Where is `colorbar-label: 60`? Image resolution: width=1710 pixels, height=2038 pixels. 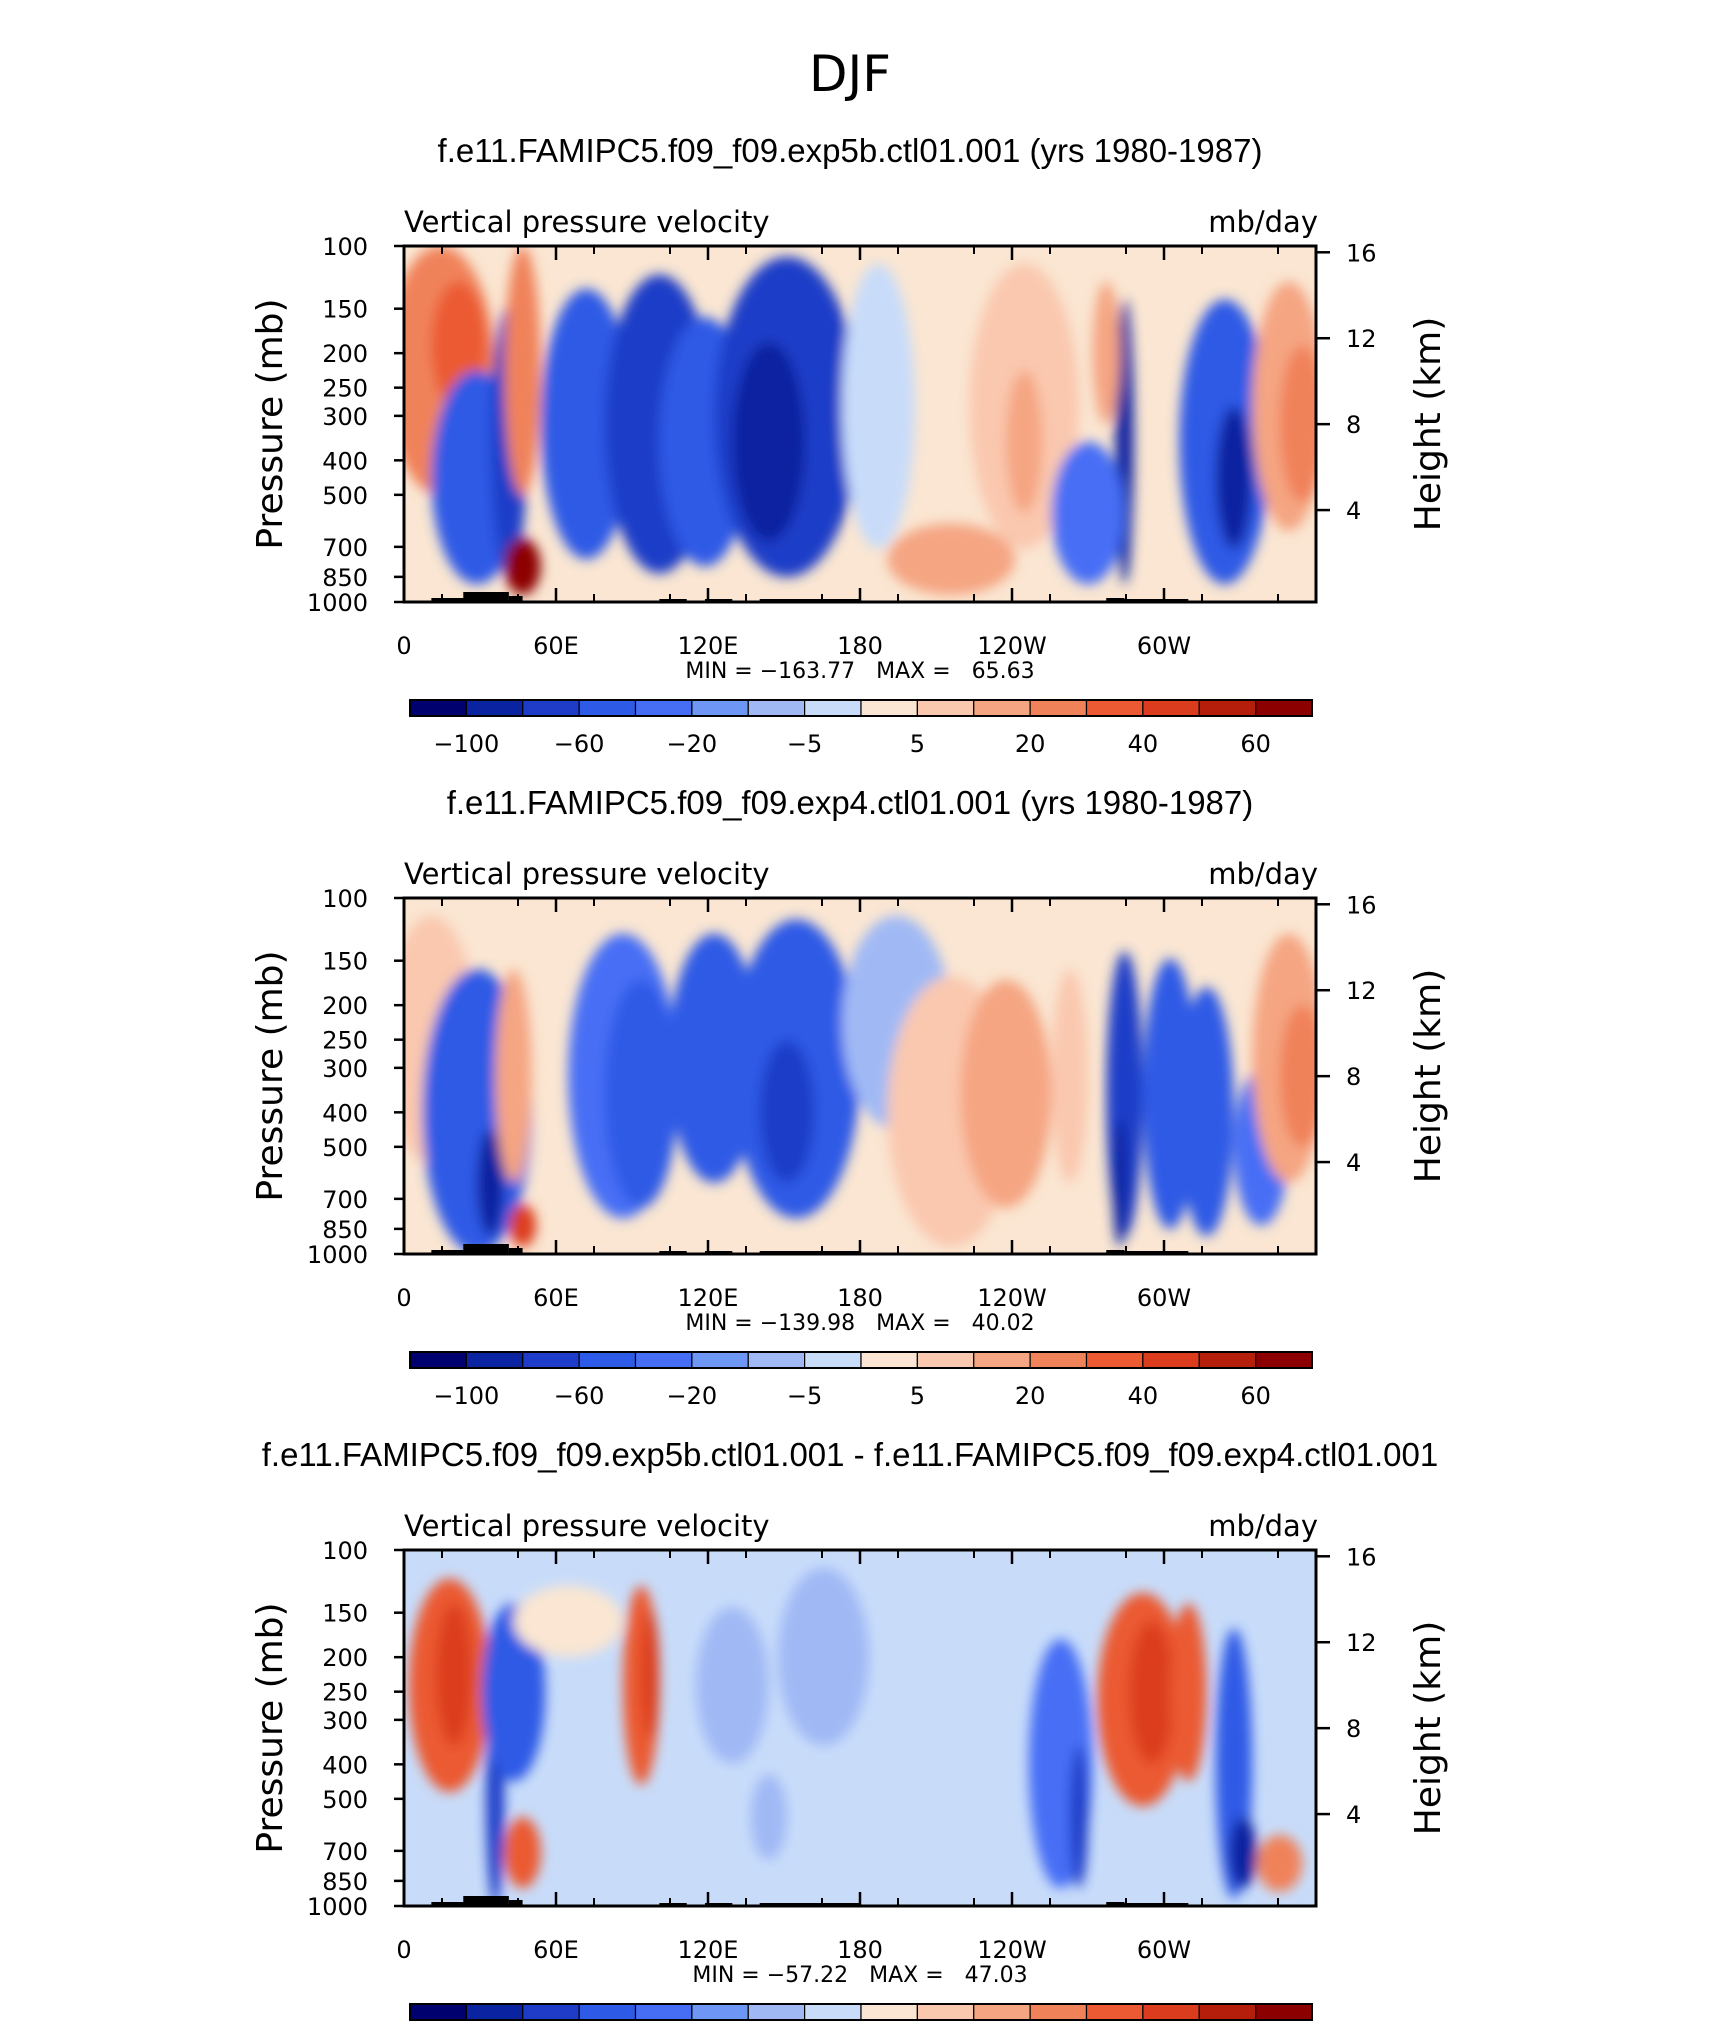 colorbar-label: 60 is located at coordinates (1255, 744).